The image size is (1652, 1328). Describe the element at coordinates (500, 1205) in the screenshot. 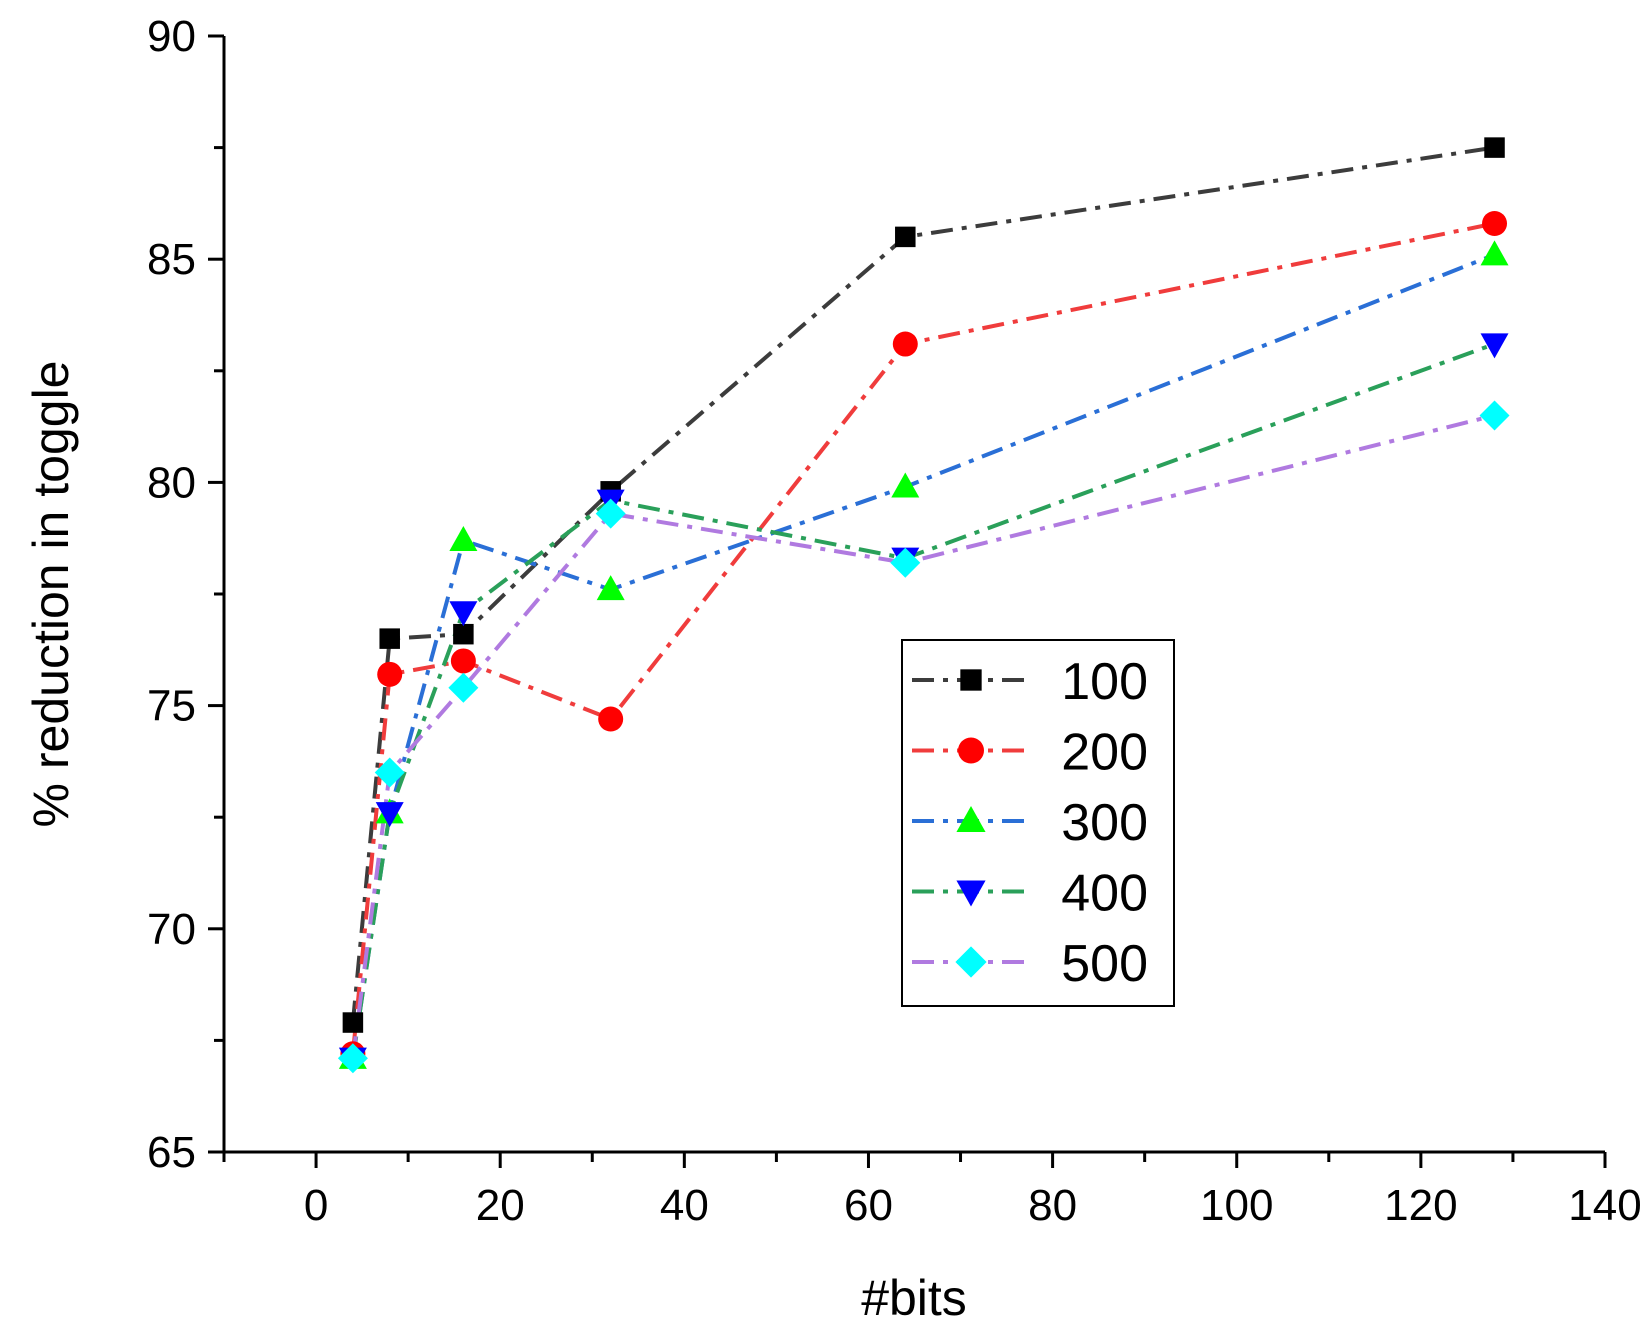

I see `x-tick-label: 20` at that location.